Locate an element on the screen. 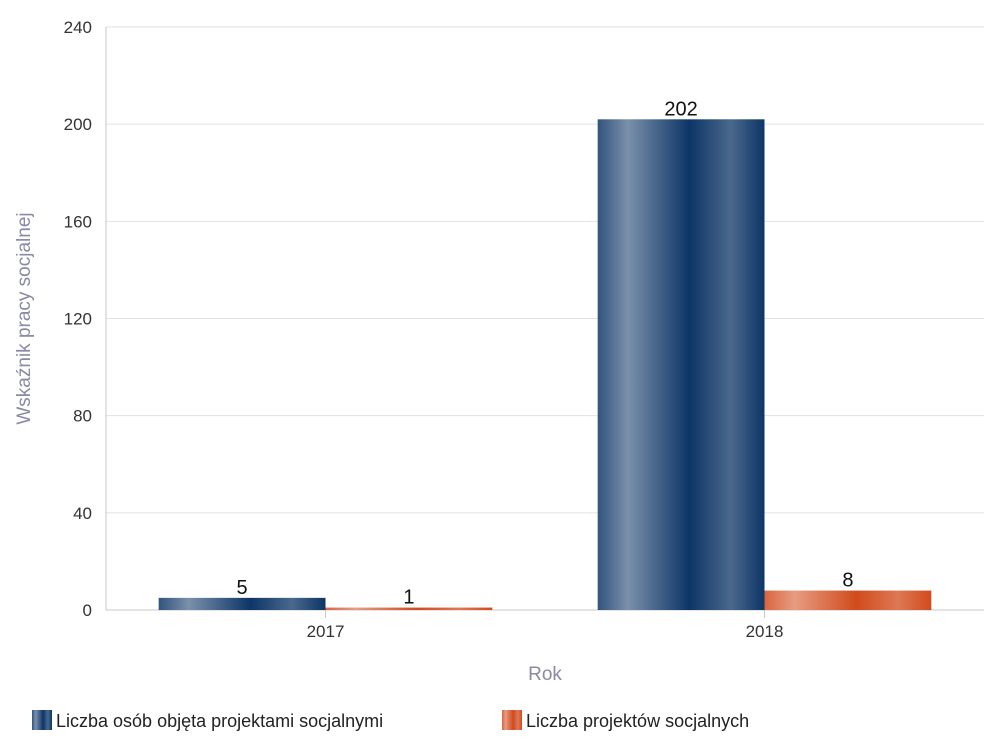  data-label: 8 is located at coordinates (847, 581).